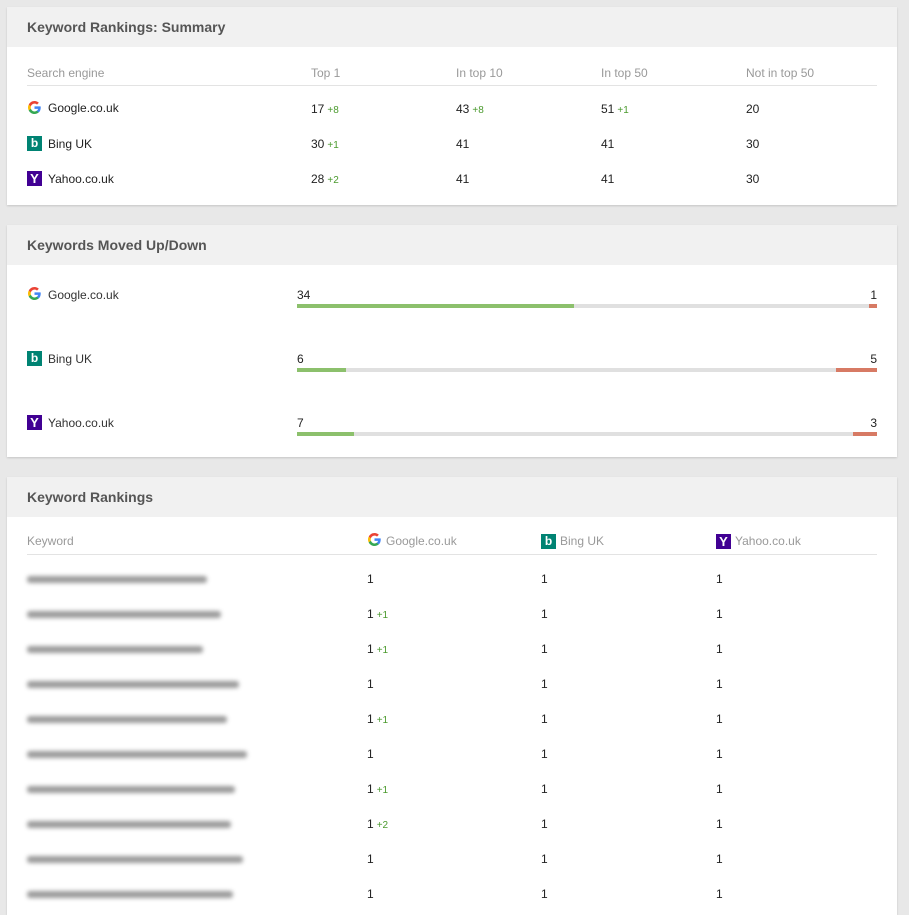 This screenshot has width=909, height=915. I want to click on table-row: 1 +2 1 1, so click(452, 823).